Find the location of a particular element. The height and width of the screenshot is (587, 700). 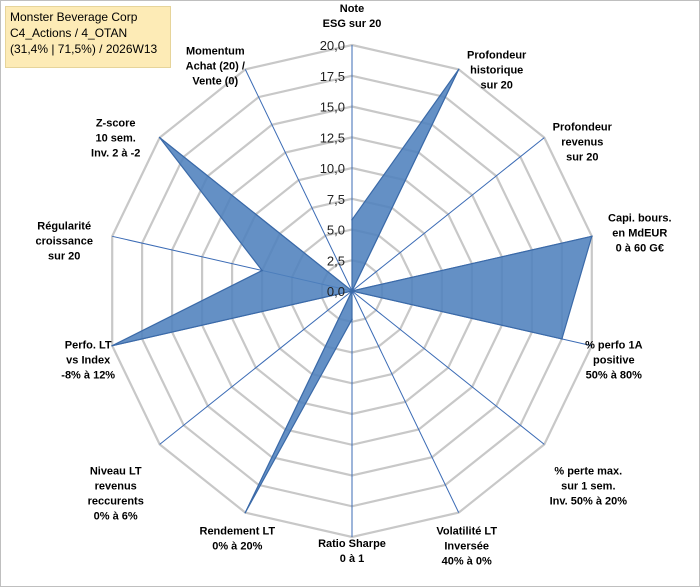

portfolio-label: C4_Actions / 4_OTAN is located at coordinates (69, 33).